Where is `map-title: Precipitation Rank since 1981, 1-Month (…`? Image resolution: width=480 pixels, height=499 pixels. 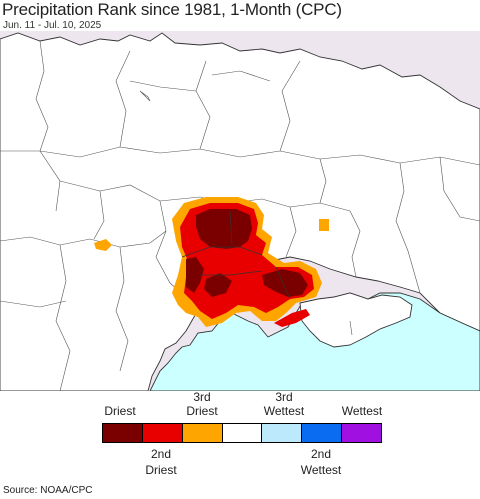 map-title: Precipitation Rank since 1981, 1-Month (… is located at coordinates (172, 9).